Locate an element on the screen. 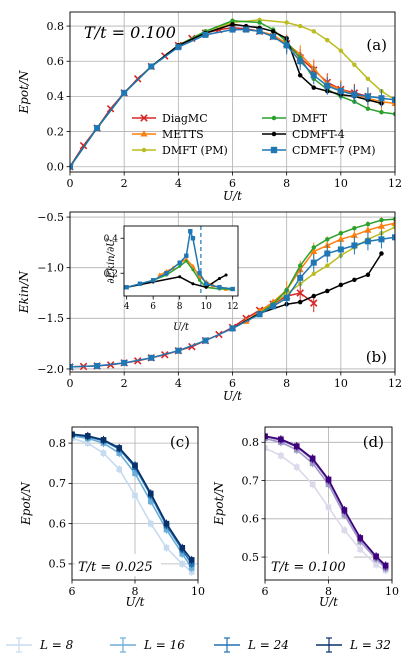 Image resolution: width=415 pixels, height=664 pixels. legend-label: DMFT is located at coordinates (310, 118).